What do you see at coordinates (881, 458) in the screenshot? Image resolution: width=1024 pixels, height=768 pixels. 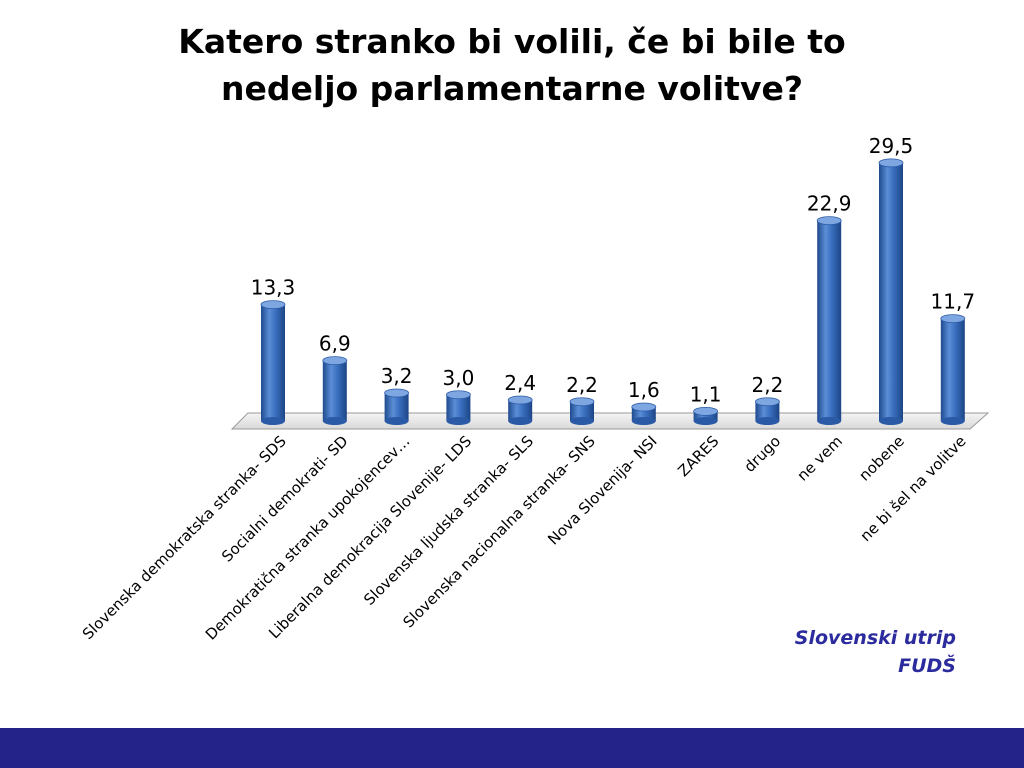 I see `category-label: nobene` at bounding box center [881, 458].